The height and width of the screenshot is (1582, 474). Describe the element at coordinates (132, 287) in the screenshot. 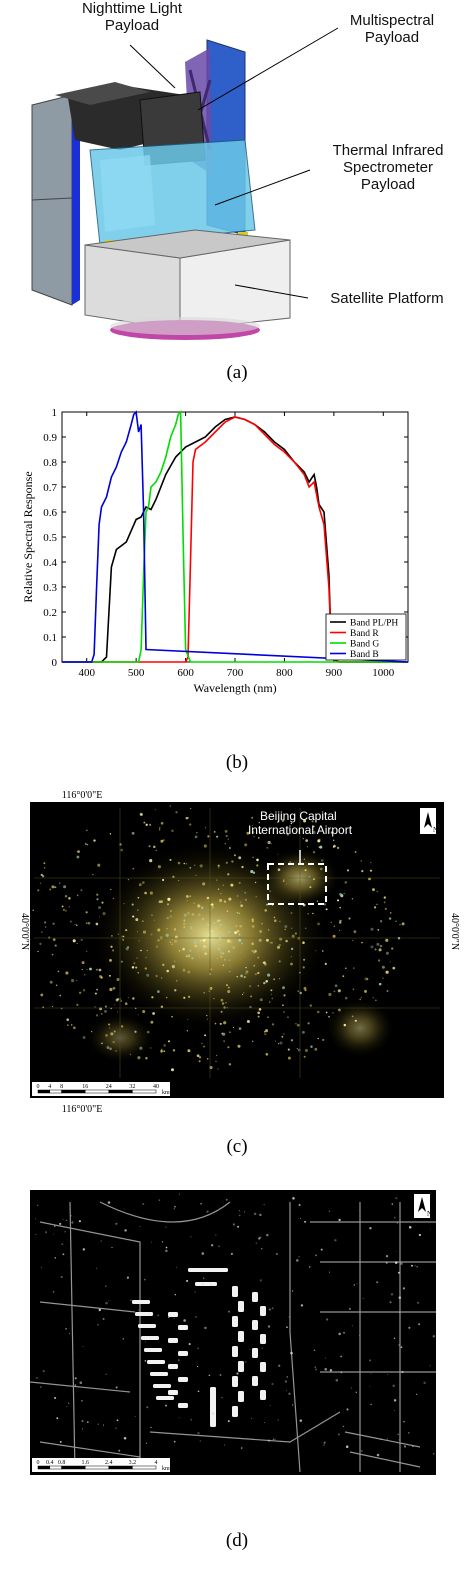

I see `platform-front-face` at that location.